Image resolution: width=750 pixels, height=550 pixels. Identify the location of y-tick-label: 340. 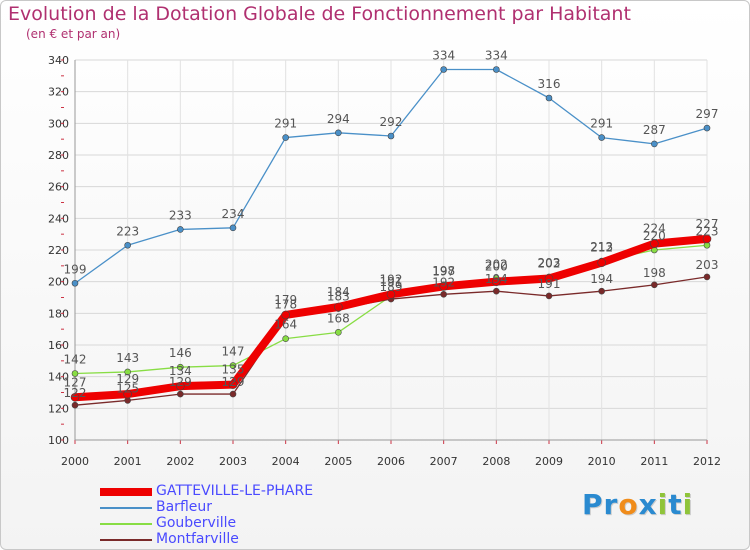
(58, 60).